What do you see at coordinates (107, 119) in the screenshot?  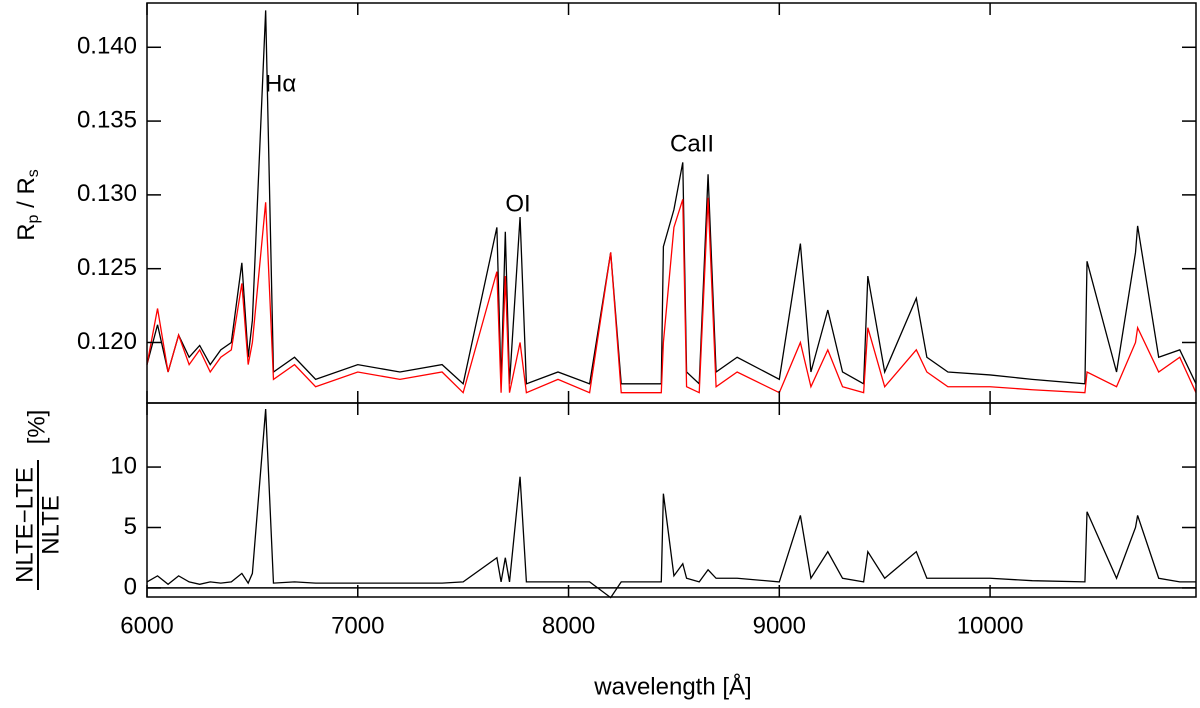 I see `y-tick-label: 0.135` at bounding box center [107, 119].